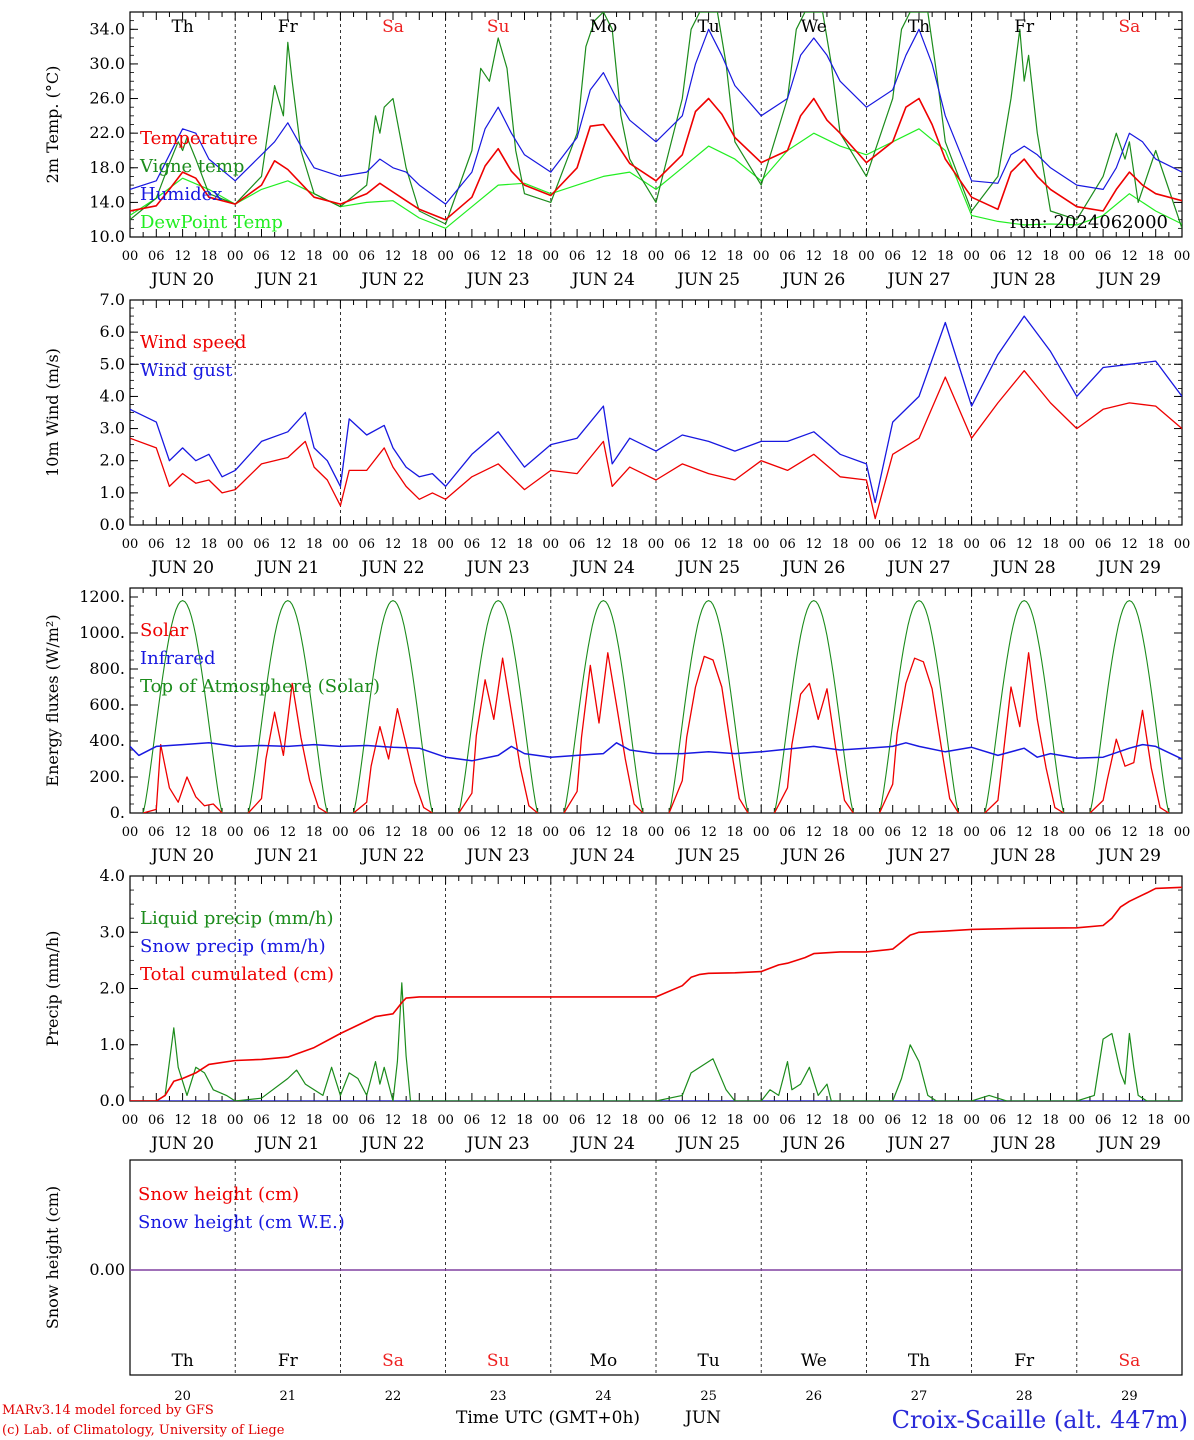 The height and width of the screenshot is (1440, 1194). I want to click on day-label: Tu, so click(708, 1361).